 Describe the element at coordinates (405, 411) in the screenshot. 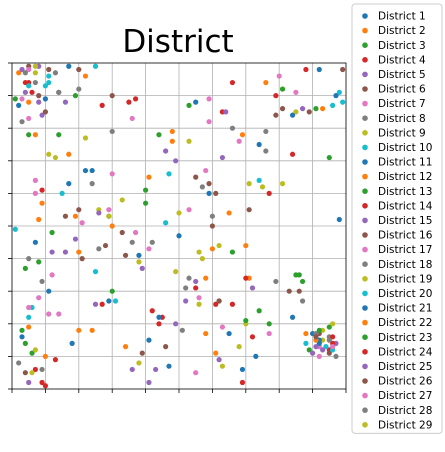

I see `legend-label-district-28: District 28` at that location.